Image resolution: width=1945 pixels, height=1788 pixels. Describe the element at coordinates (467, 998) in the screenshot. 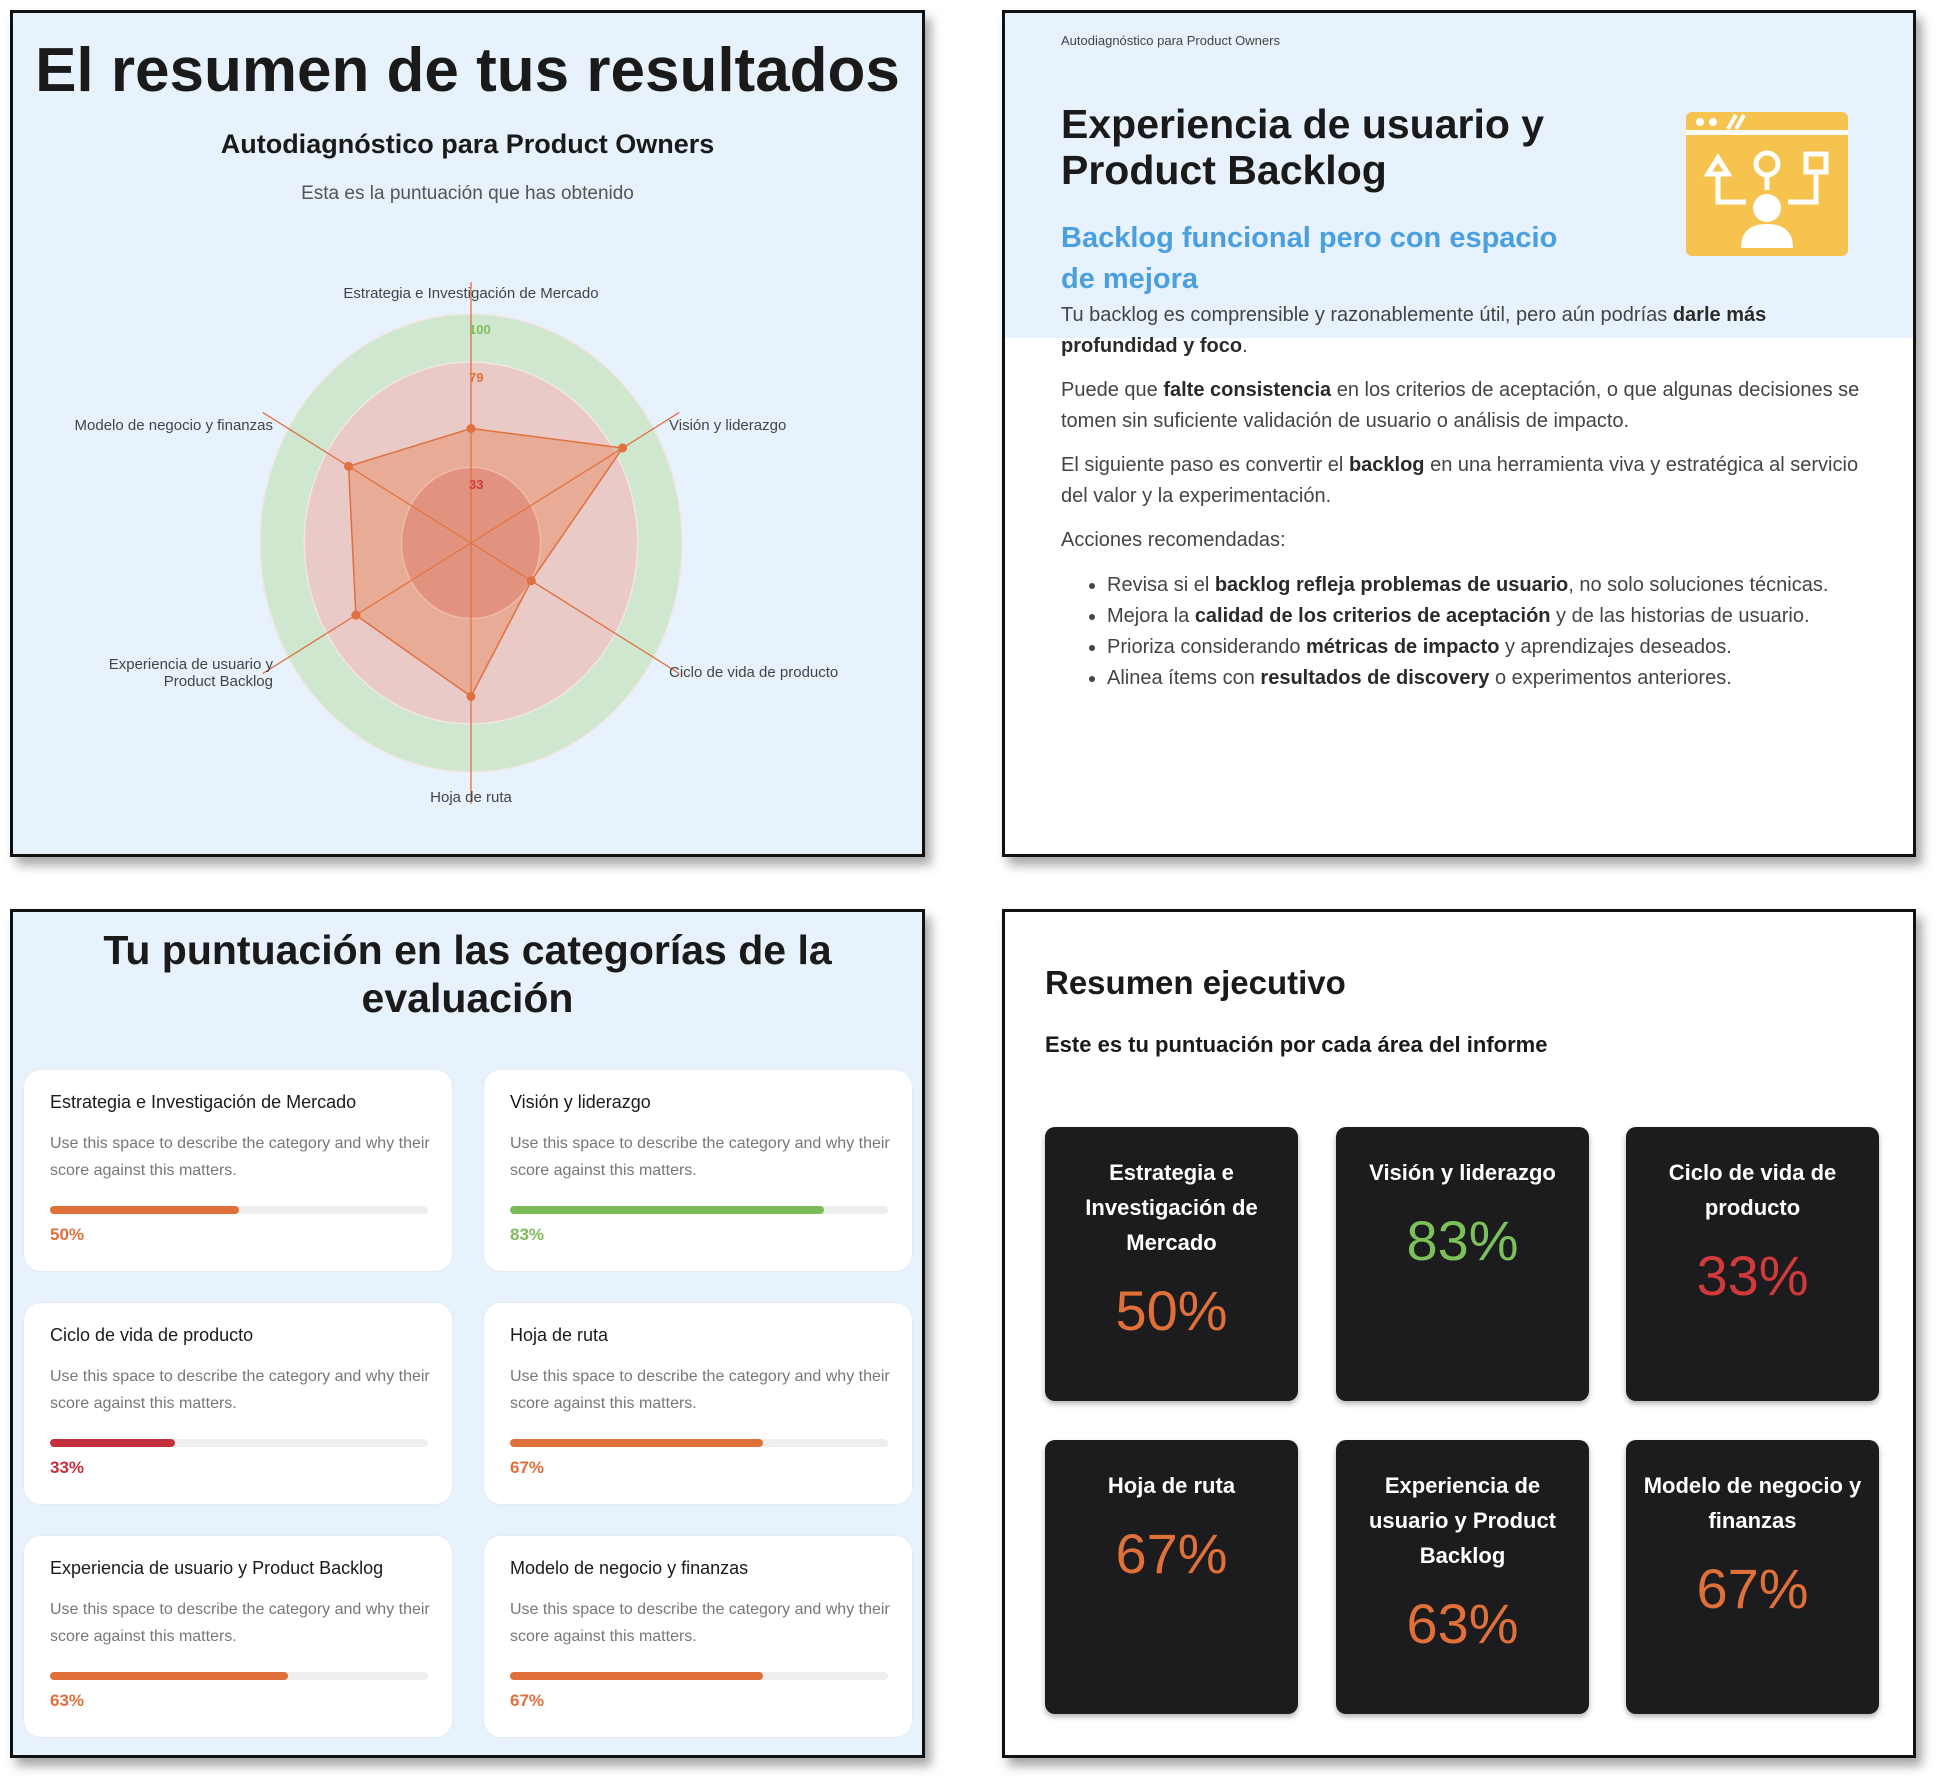

I see `title-line: evaluación` at that location.